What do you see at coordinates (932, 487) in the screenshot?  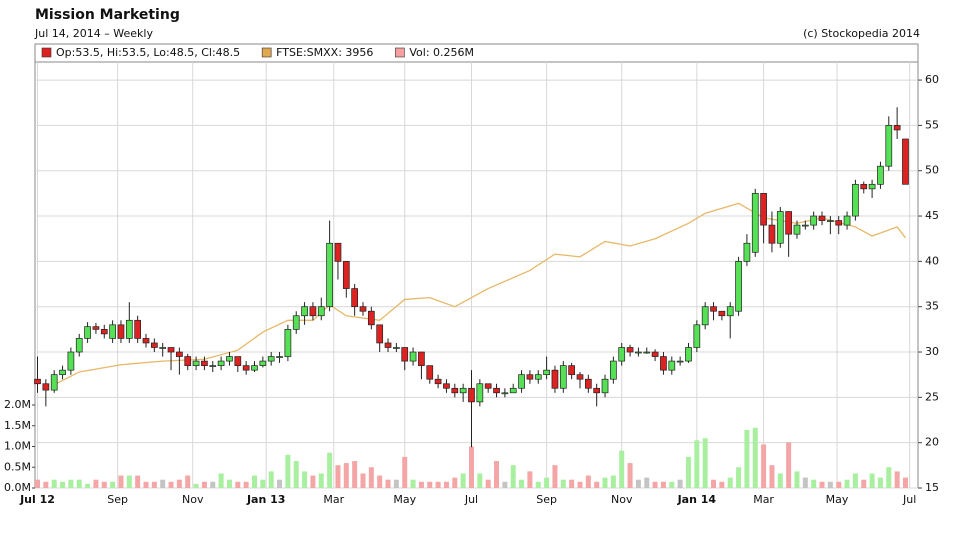 I see `y-tick-label: 15` at bounding box center [932, 487].